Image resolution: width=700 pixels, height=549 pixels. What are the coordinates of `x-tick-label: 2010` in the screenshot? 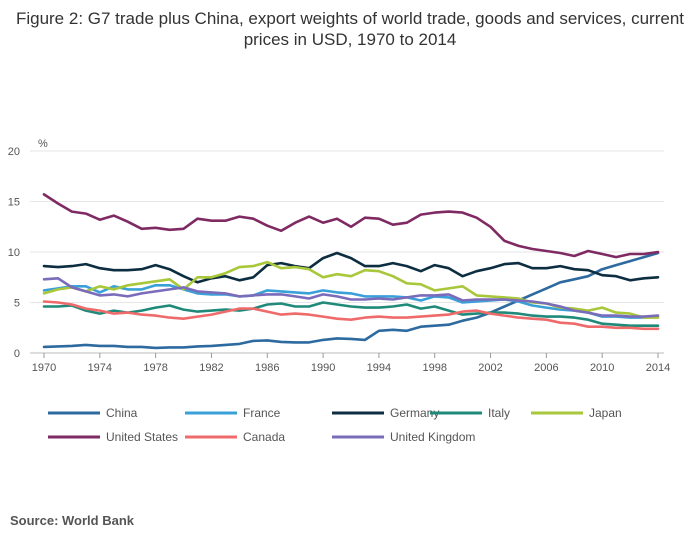 It's located at (602, 368).